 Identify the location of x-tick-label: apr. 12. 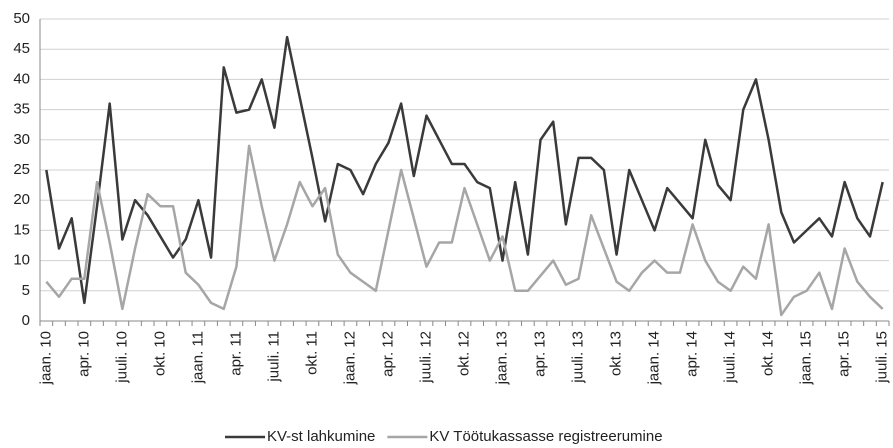
(387, 354).